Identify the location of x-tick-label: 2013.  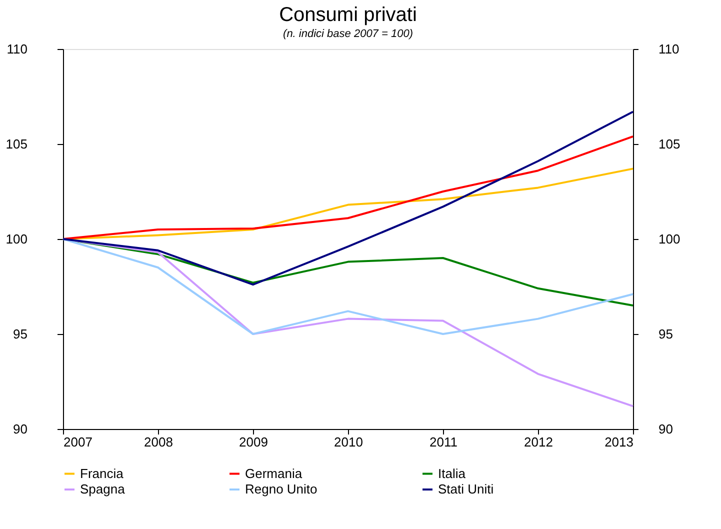
(619, 442).